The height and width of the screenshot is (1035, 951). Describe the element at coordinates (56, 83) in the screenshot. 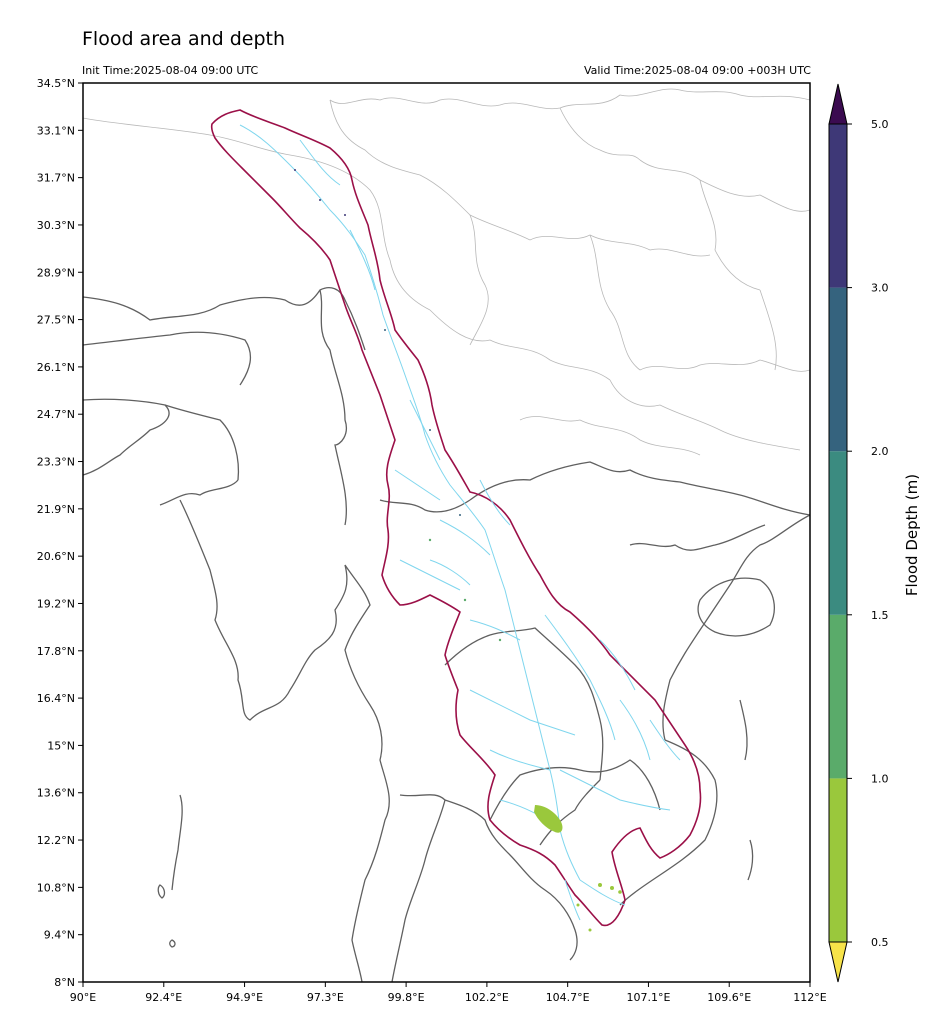

I see `lat-tick-label: 34.5°N` at that location.